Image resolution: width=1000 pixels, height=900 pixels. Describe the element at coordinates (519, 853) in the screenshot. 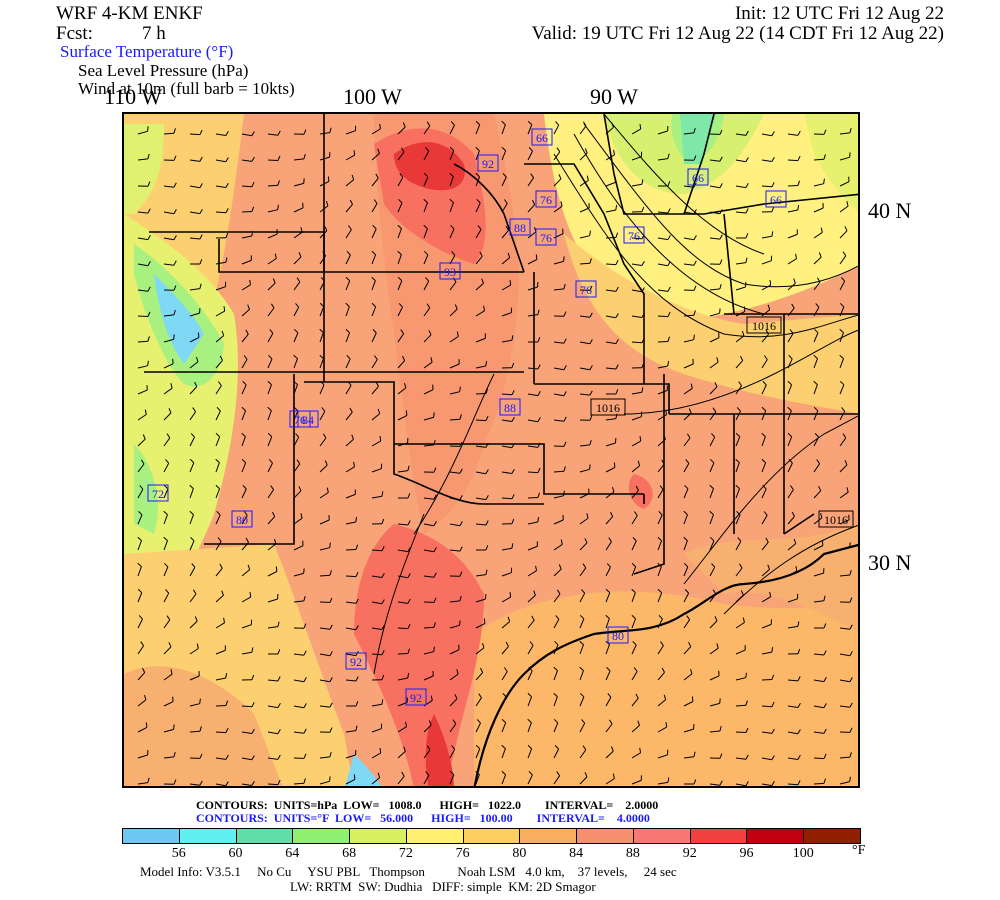

I see `colorbar-tick-label: 80` at that location.